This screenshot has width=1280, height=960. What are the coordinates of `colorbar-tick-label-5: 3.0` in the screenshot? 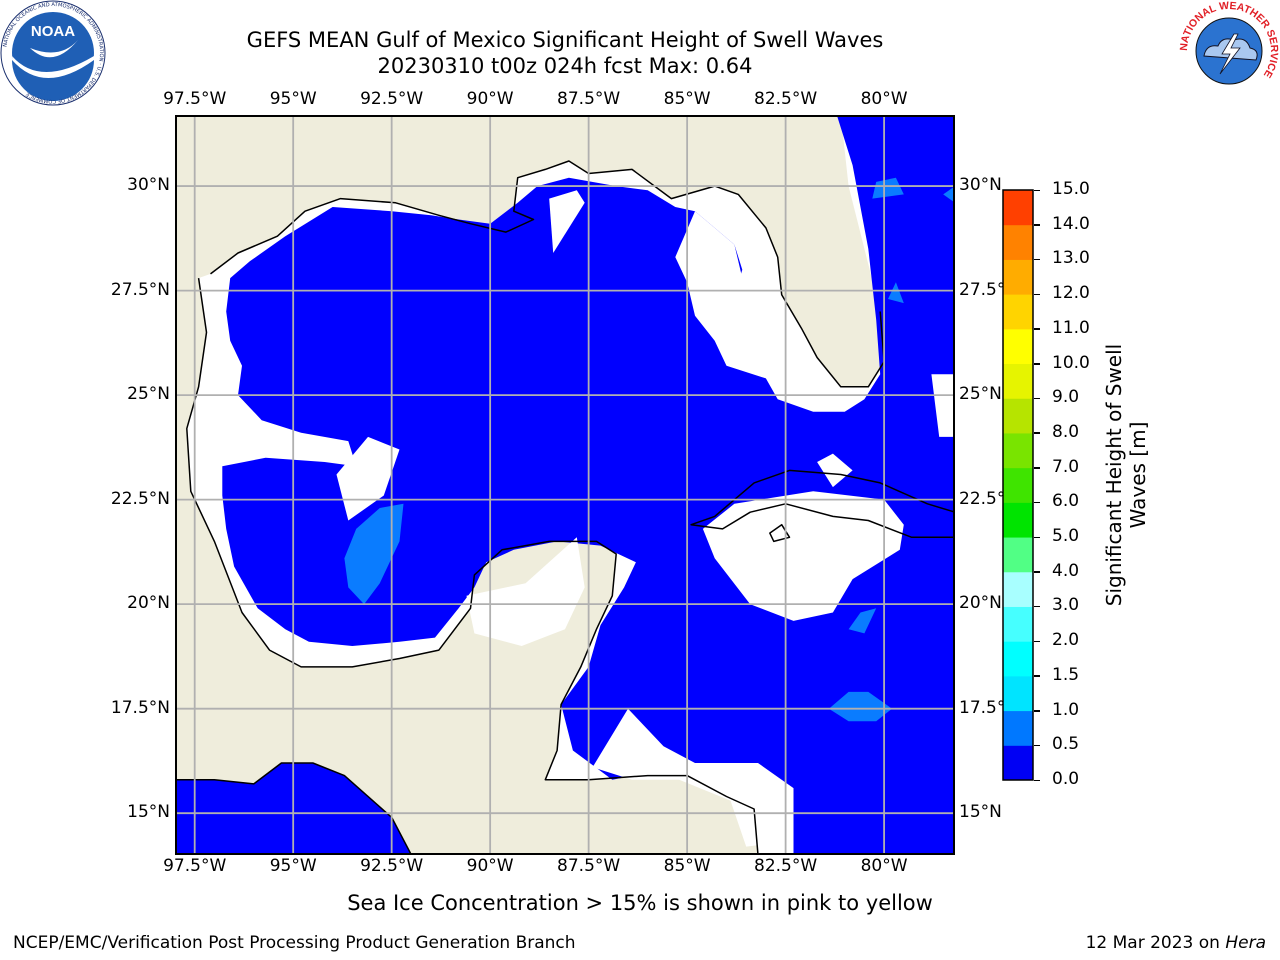 It's located at (1066, 605).